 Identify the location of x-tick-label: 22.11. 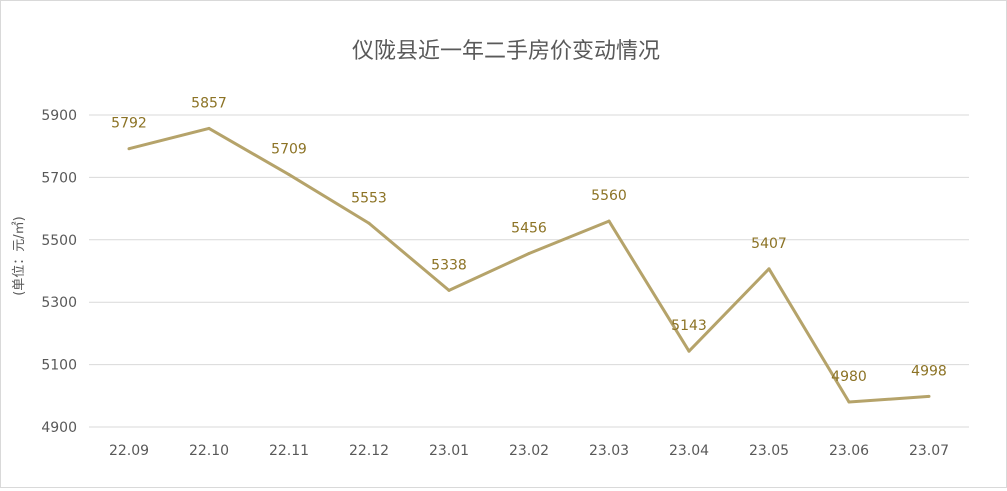
(289, 451).